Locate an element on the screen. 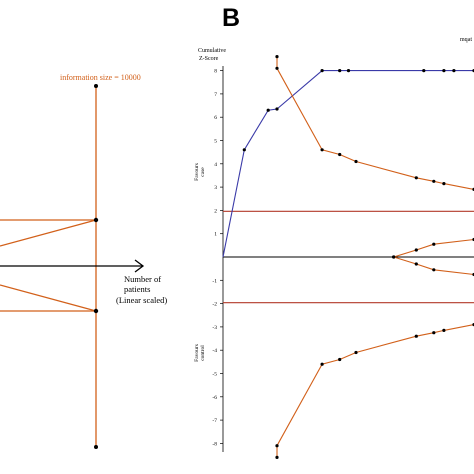 Image resolution: width=474 pixels, height=474 pixels. y-tick-label: 4 is located at coordinates (215, 165).